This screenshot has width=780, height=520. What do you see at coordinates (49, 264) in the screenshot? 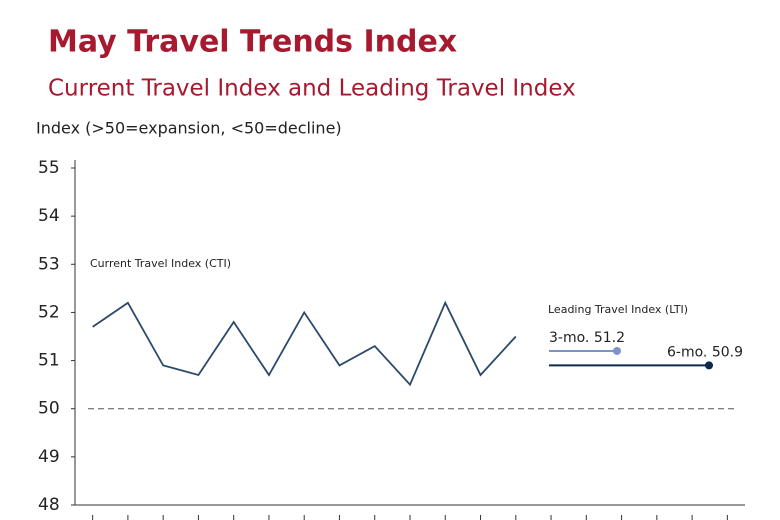
I see `y-tick-label: 53` at bounding box center [49, 264].